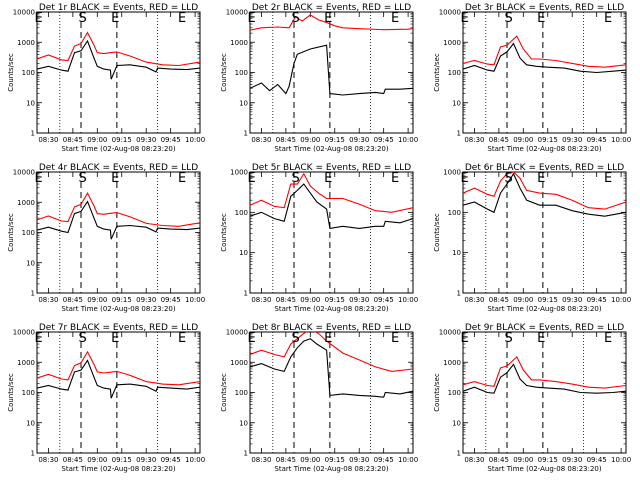 The image size is (640, 480). What do you see at coordinates (544, 8) in the screenshot?
I see `panel-title: Det 3r BLACK = Events, RED = LLD` at bounding box center [544, 8].